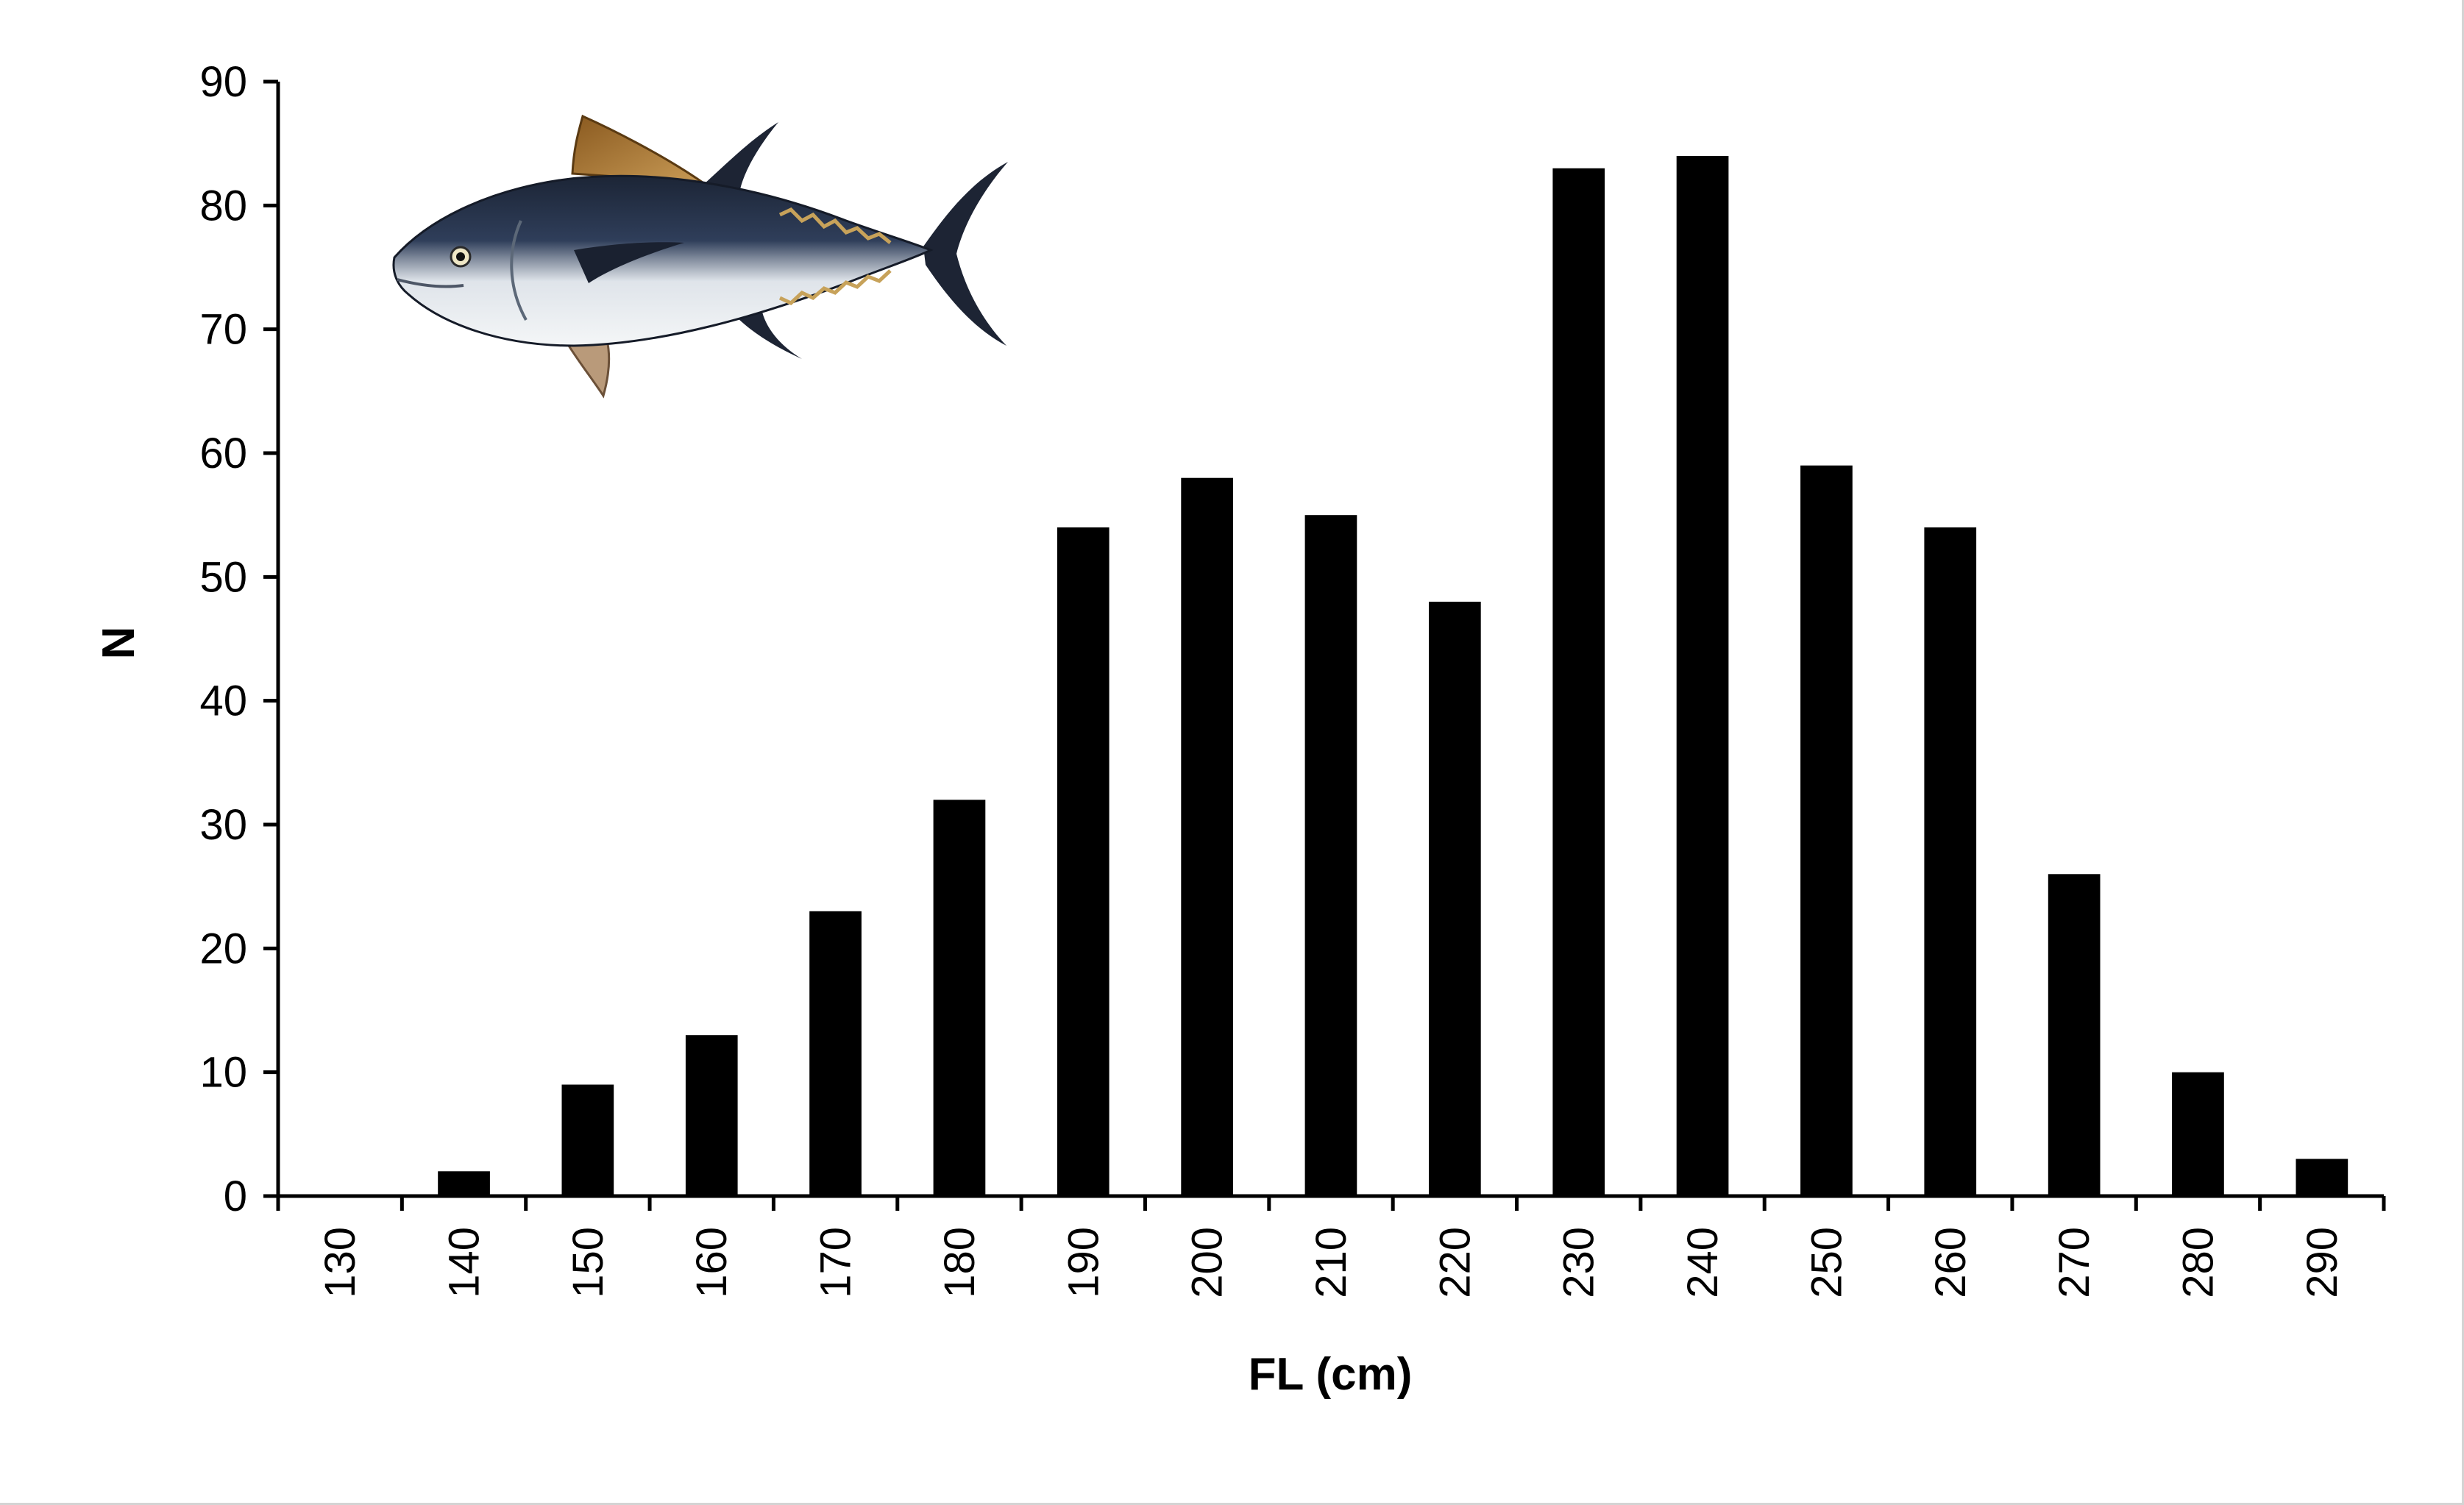 The image size is (2464, 1505). I want to click on x-tick-label: 270, so click(2074, 1262).